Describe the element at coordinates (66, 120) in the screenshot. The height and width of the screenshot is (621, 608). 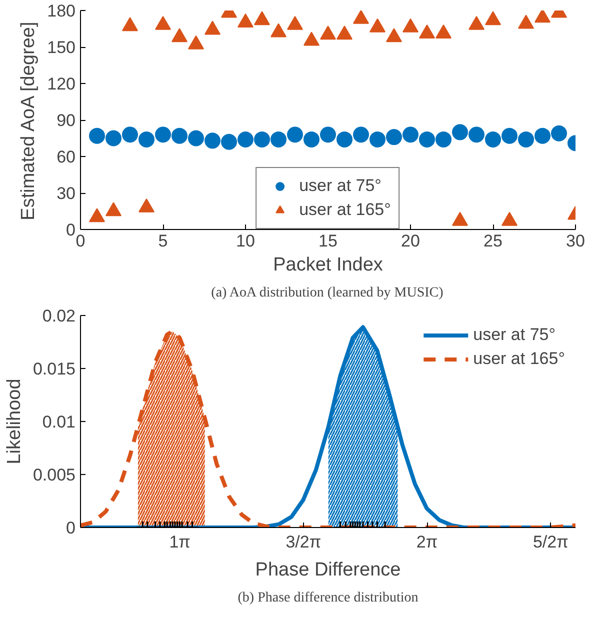
I see `y-tick-label: 90` at that location.